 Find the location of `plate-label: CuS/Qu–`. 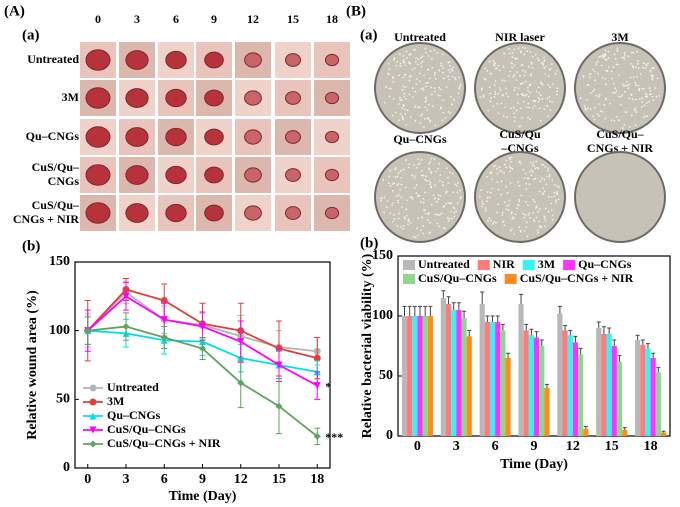

plate-label: CuS/Qu– is located at coordinates (620, 134).